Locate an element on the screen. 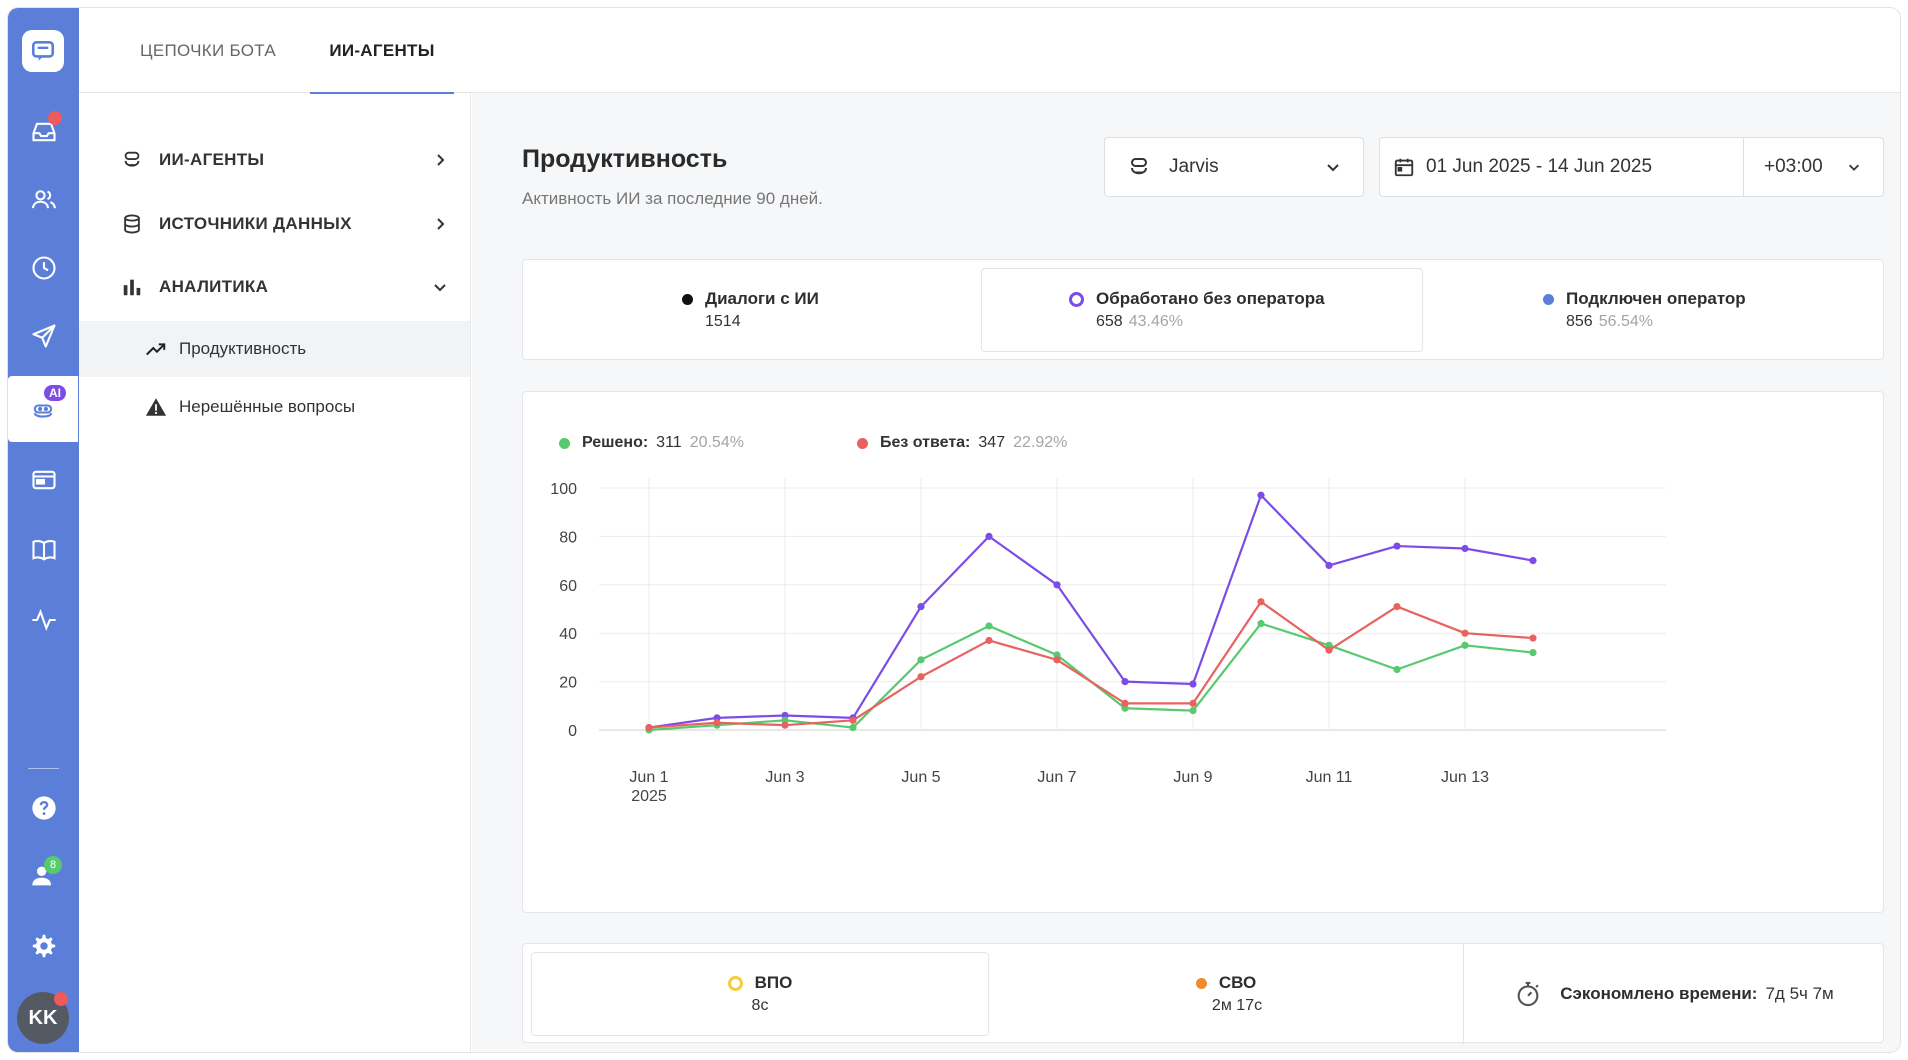 Image resolution: width=1908 pixels, height=1060 pixels. submenu-item-unresolved-questions: Нерешённые вопросы is located at coordinates (274, 407).